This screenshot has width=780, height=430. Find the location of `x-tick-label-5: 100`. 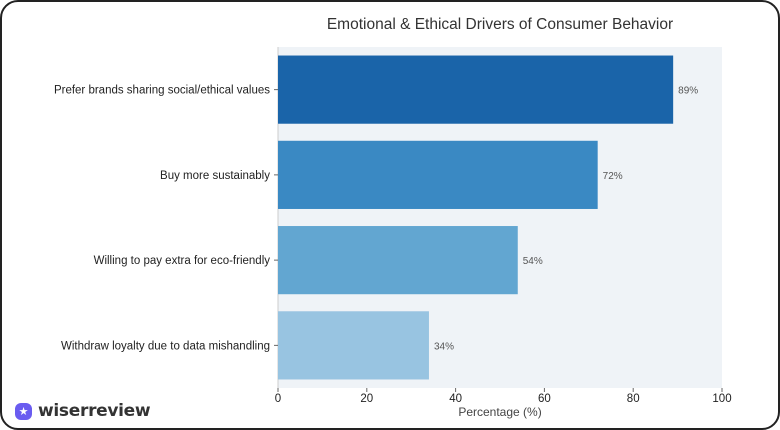

x-tick-label-5: 100 is located at coordinates (721, 399).